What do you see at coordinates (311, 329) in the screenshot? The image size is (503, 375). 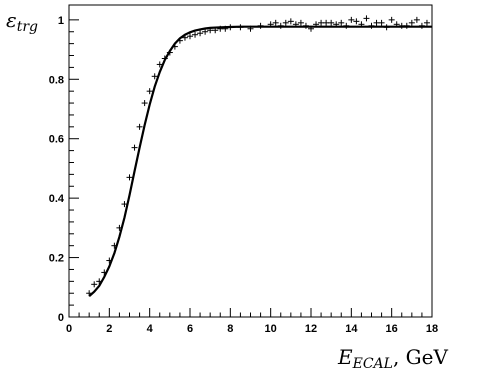 I see `x-tick-label: 12` at bounding box center [311, 329].